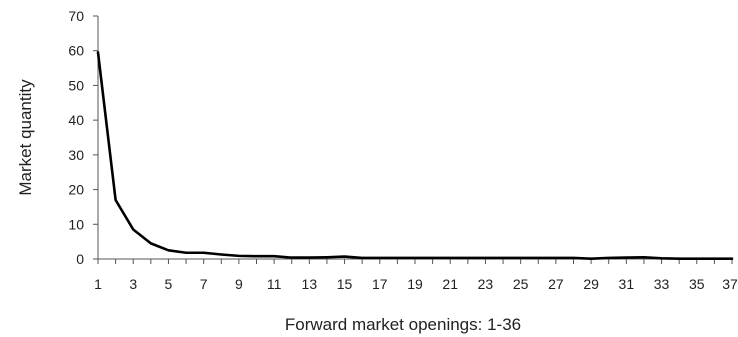  I want to click on y-tick-label: 40, so click(76, 120).